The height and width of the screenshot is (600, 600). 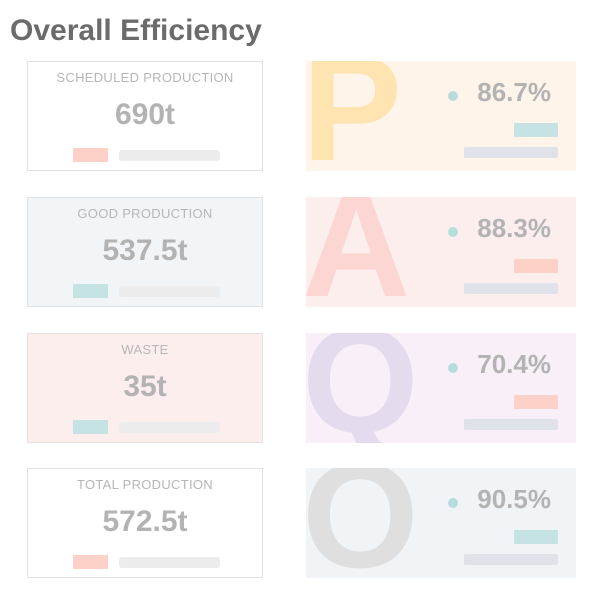 I want to click on metric-panel: O 90.5%, so click(x=441, y=523).